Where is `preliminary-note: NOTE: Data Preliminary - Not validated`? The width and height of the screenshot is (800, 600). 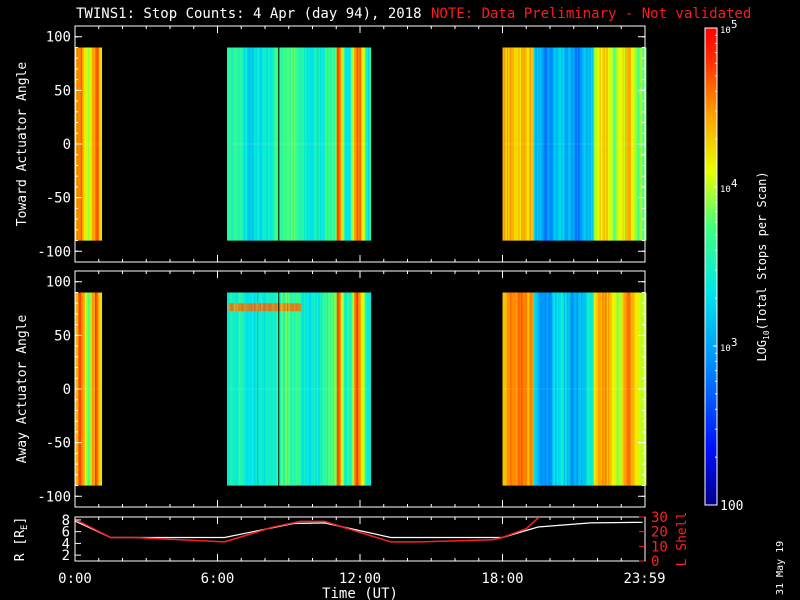
preliminary-note: NOTE: Data Preliminary - Not validated is located at coordinates (591, 14).